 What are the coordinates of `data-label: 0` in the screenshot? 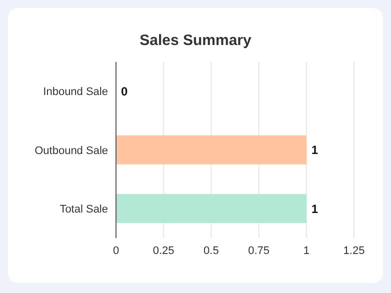 It's located at (124, 91).